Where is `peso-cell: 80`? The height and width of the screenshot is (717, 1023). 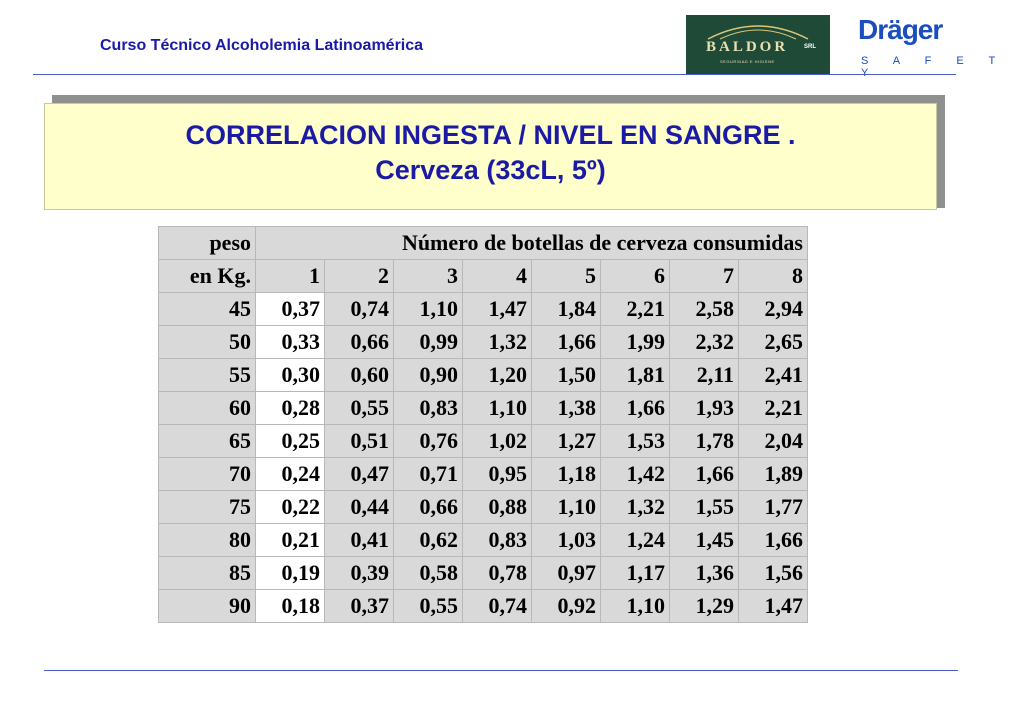
peso-cell: 80 is located at coordinates (207, 540).